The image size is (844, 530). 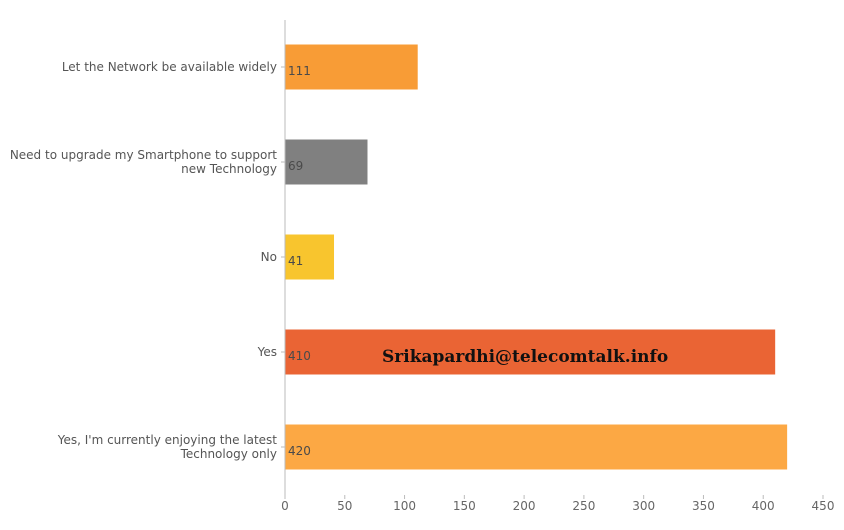 What do you see at coordinates (464, 506) in the screenshot?
I see `x-tick-label-3: 150` at bounding box center [464, 506].